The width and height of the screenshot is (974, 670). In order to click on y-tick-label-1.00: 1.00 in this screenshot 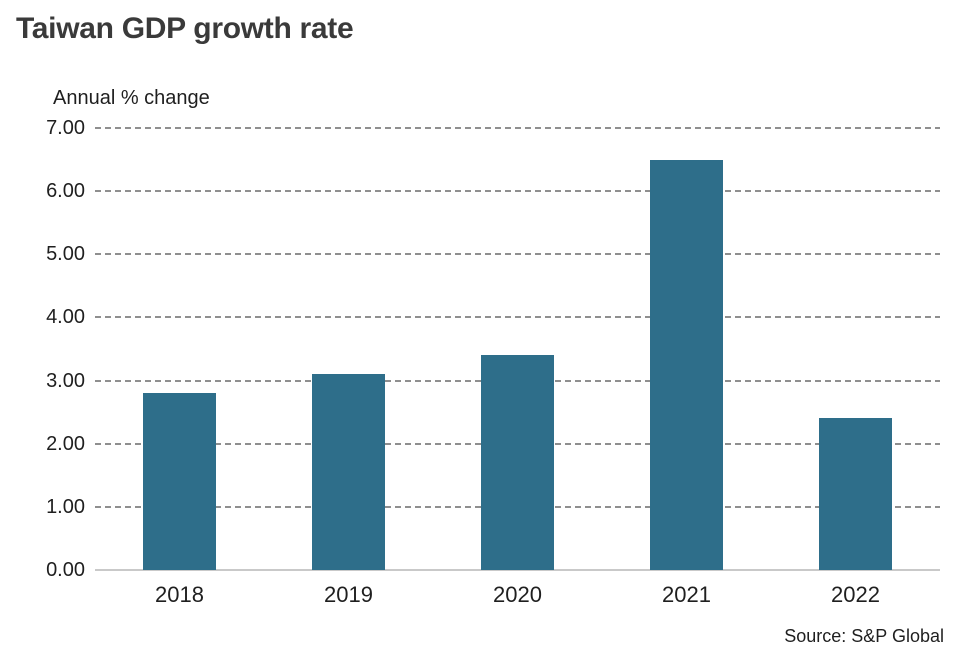, I will do `click(65, 506)`.